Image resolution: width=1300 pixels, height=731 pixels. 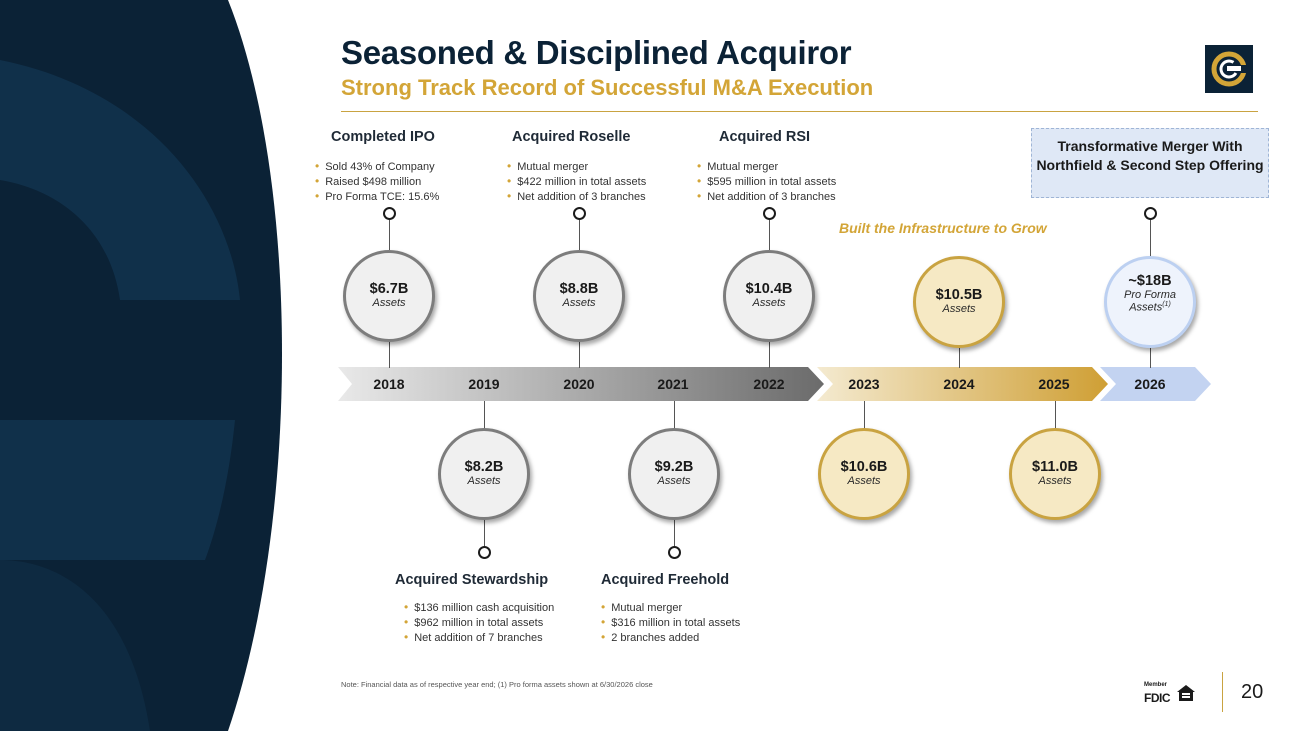 I want to click on assets-value: ~$18B, so click(x=1150, y=281).